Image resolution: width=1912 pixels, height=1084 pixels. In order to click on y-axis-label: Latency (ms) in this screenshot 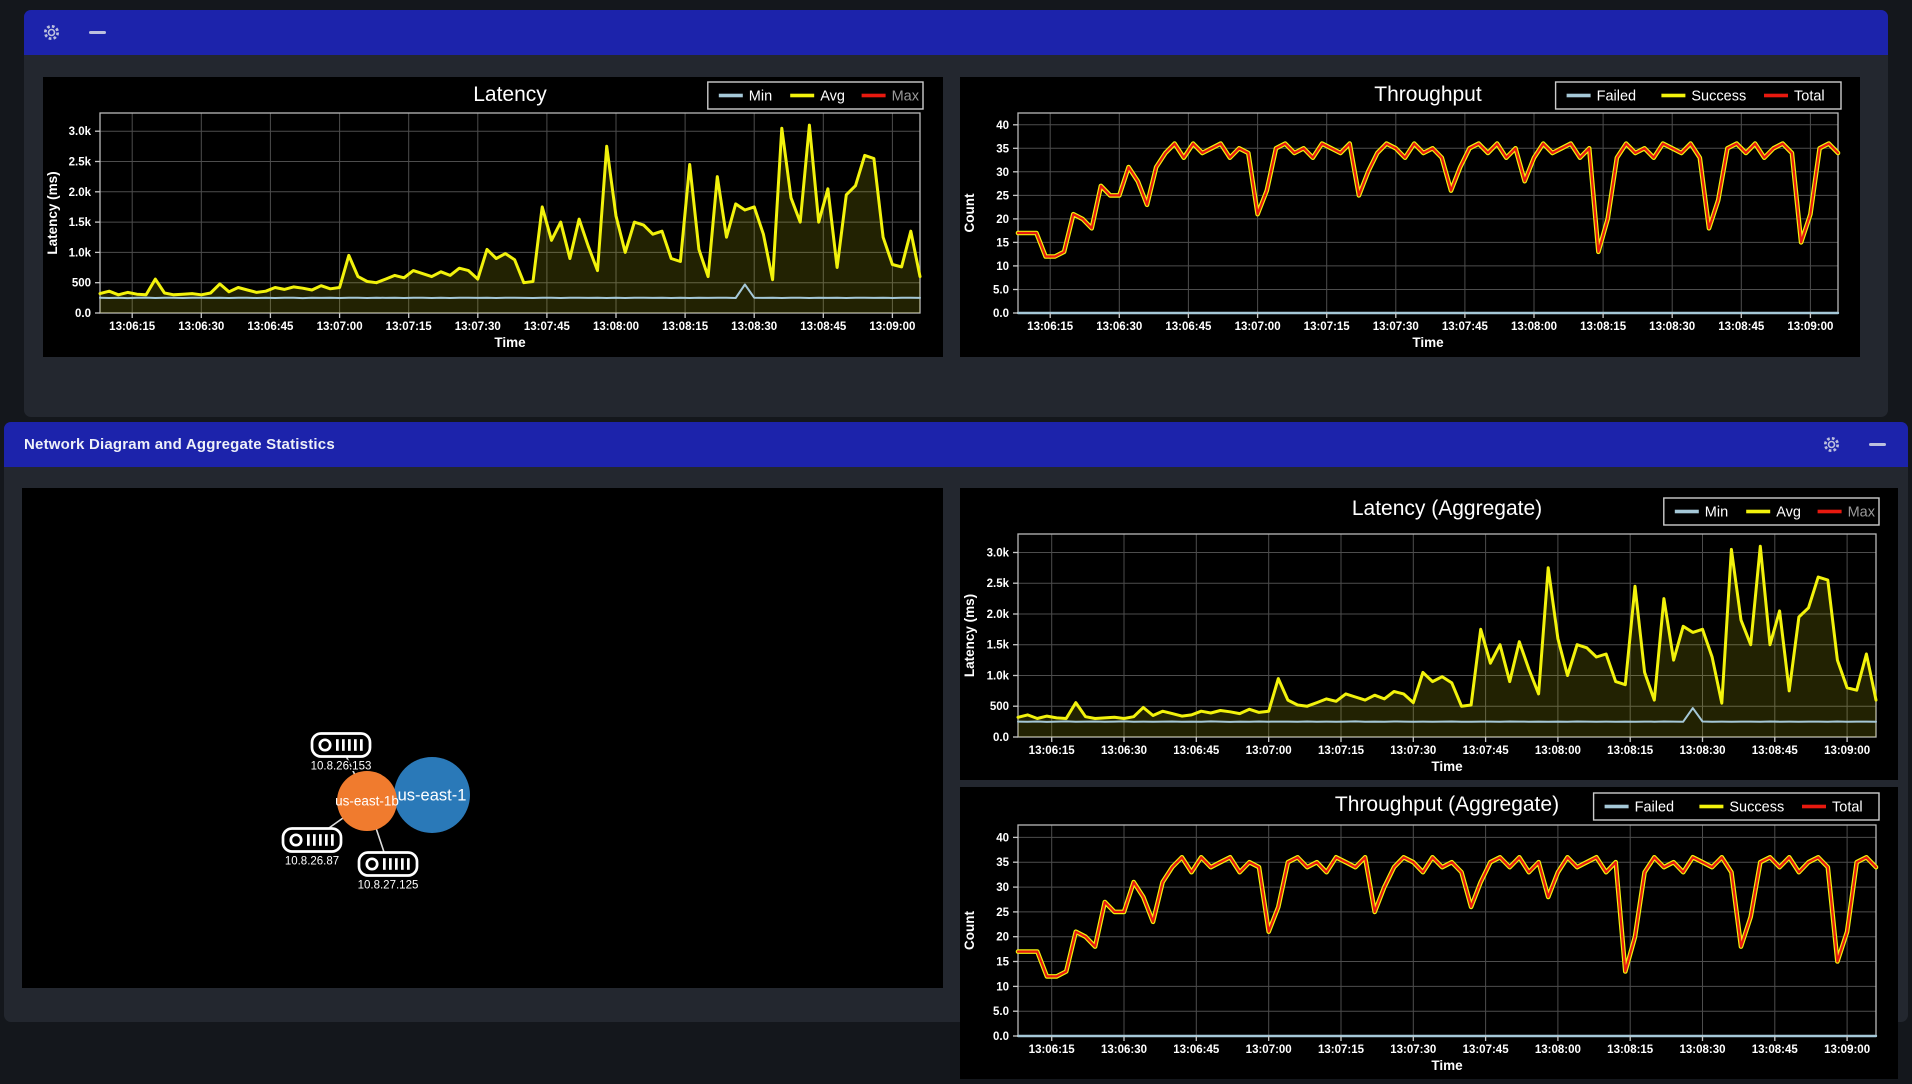, I will do `click(52, 212)`.